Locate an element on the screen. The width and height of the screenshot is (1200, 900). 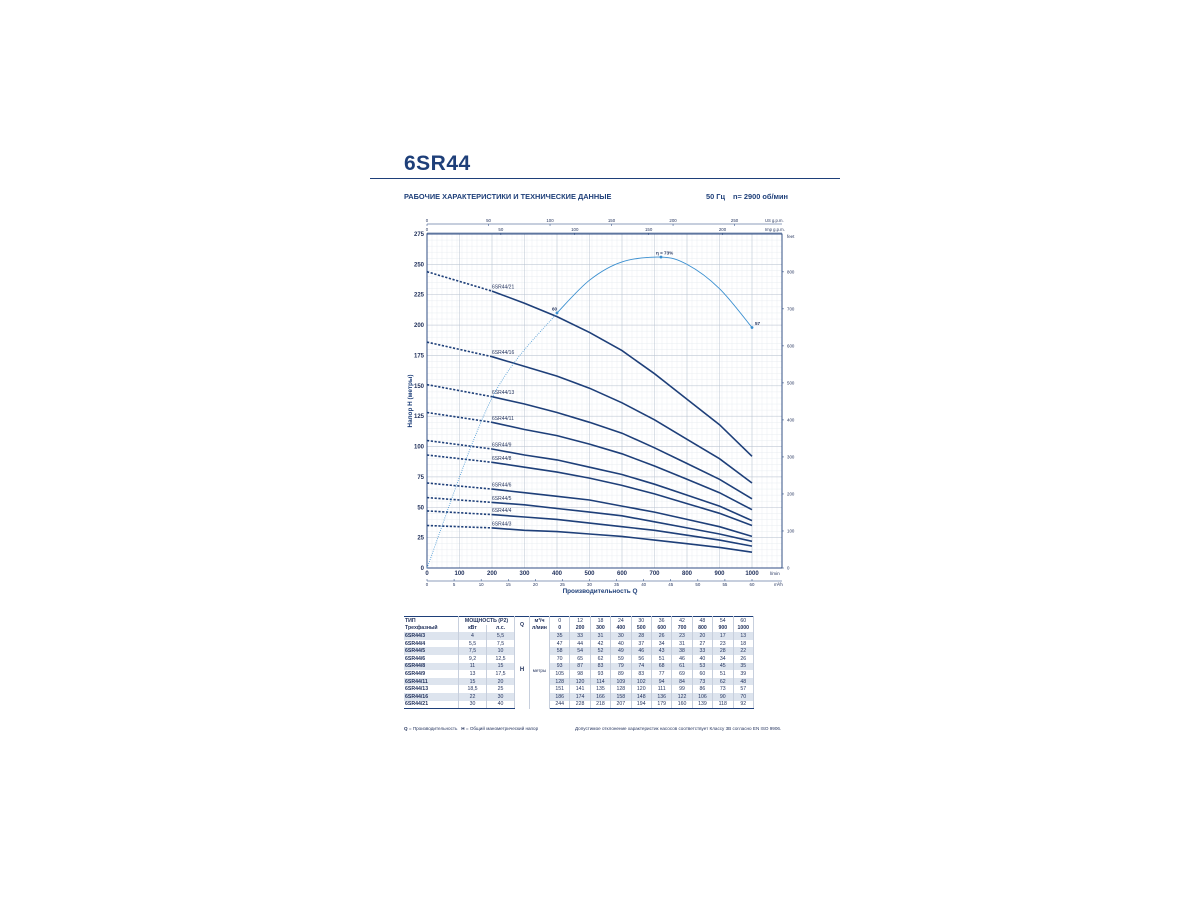
q-lmin-value: 1000 is located at coordinates (743, 628).